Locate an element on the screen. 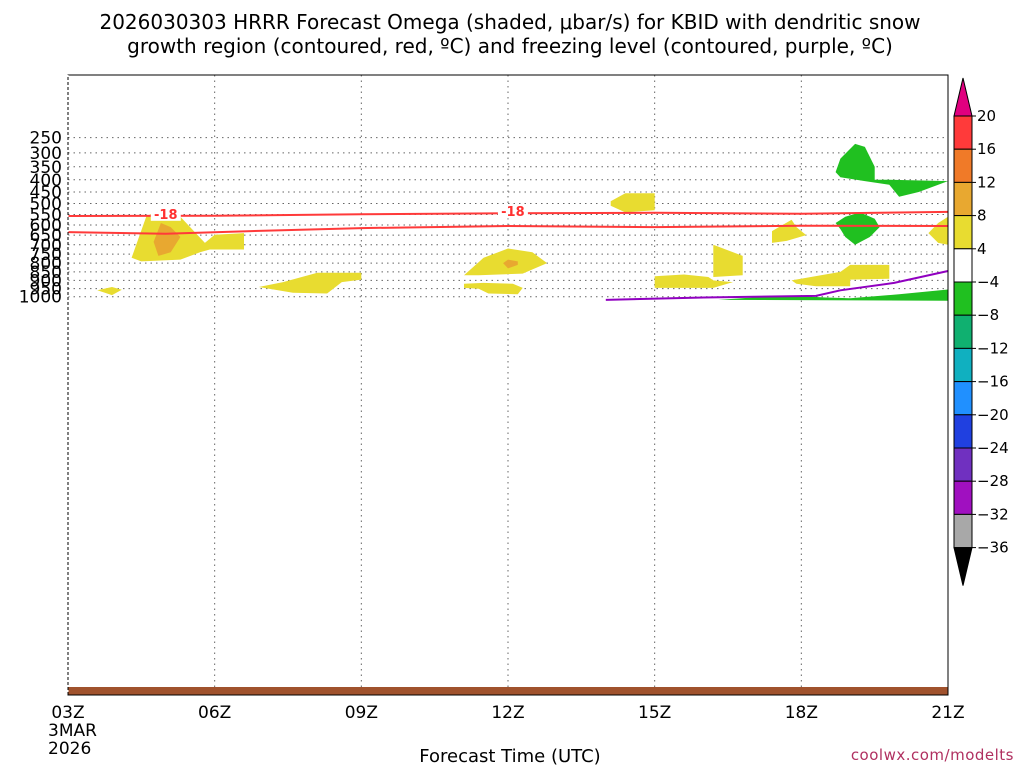 The width and height of the screenshot is (1024, 768). x-date-line1: 3MAR is located at coordinates (72, 731).